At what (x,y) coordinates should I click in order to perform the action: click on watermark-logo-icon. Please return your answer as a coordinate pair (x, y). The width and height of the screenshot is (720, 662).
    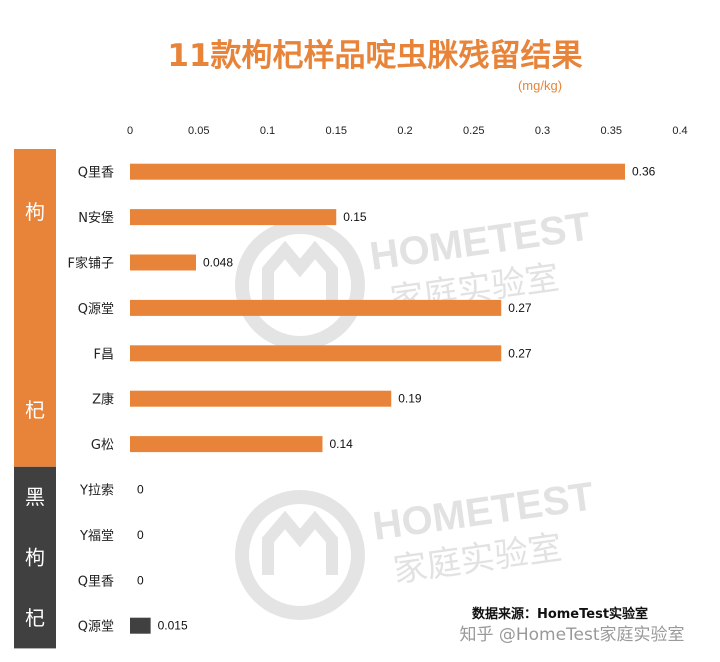
    Looking at the image, I should click on (300, 285).